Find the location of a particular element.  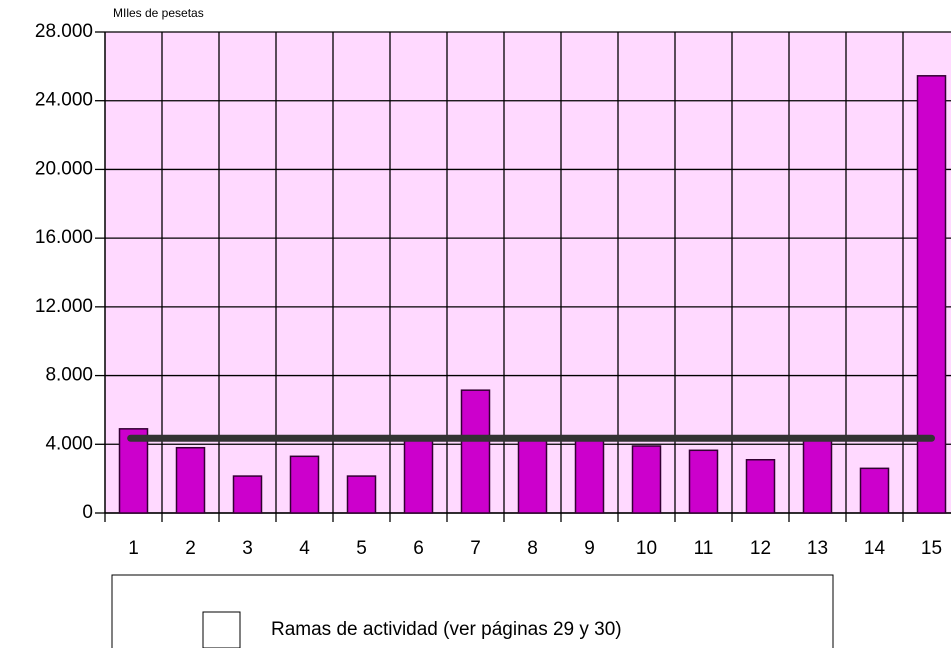

x-tick-label: 5 is located at coordinates (361, 548).